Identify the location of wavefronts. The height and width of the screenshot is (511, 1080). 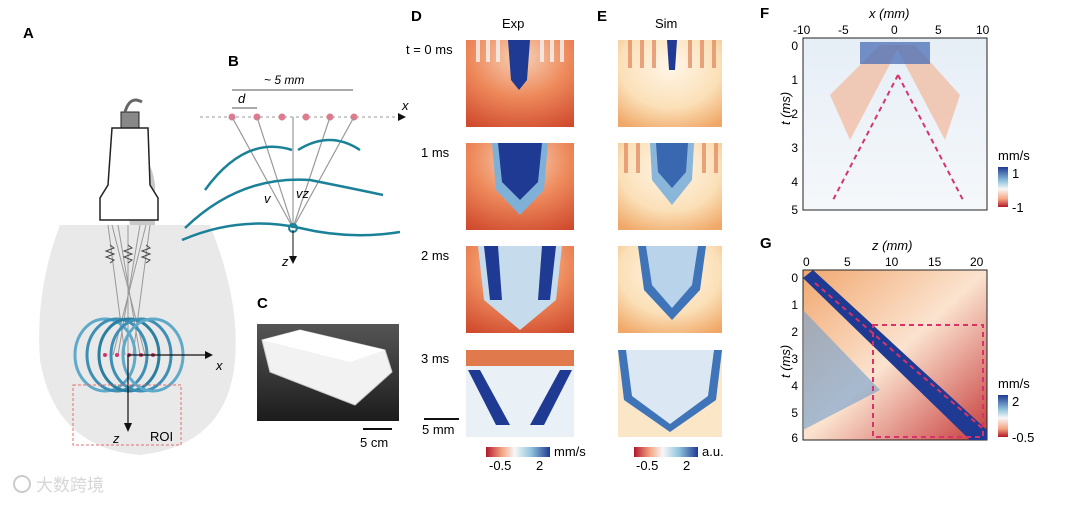
(291, 190).